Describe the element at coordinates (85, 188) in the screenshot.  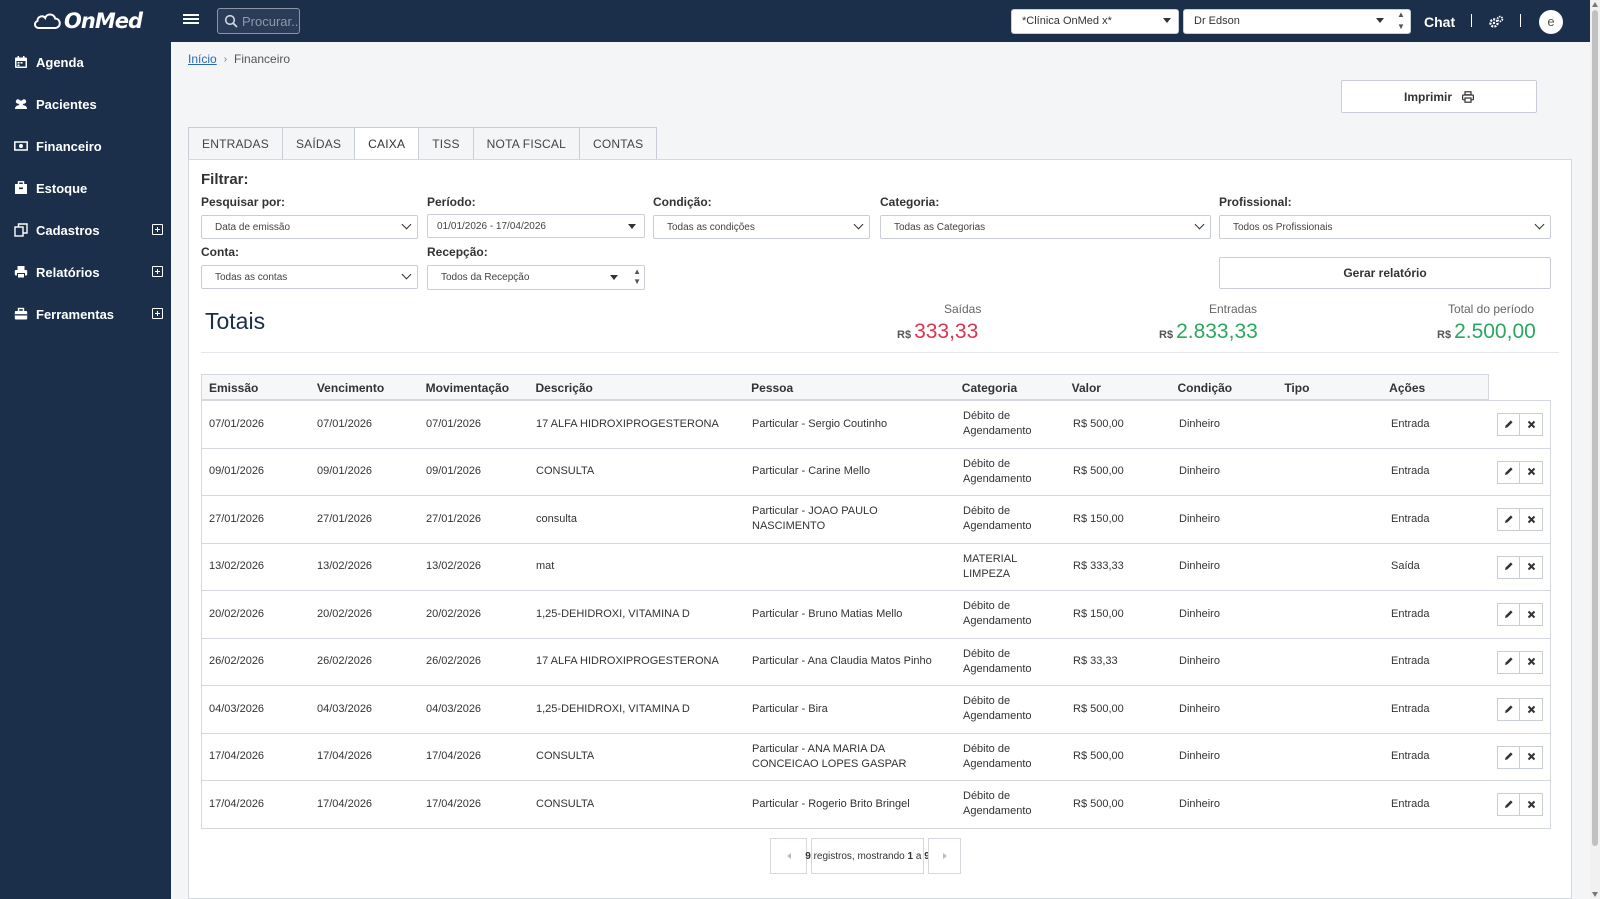
I see `sidebar-item-estoque: Estoque` at that location.